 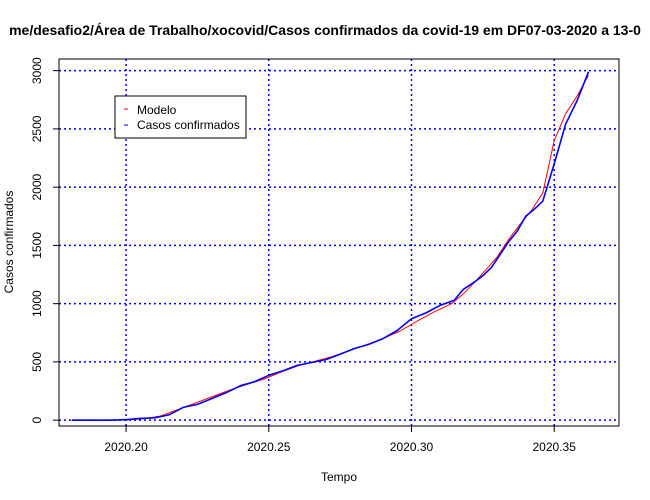 What do you see at coordinates (37, 420) in the screenshot?
I see `y-tick-label-0: 0` at bounding box center [37, 420].